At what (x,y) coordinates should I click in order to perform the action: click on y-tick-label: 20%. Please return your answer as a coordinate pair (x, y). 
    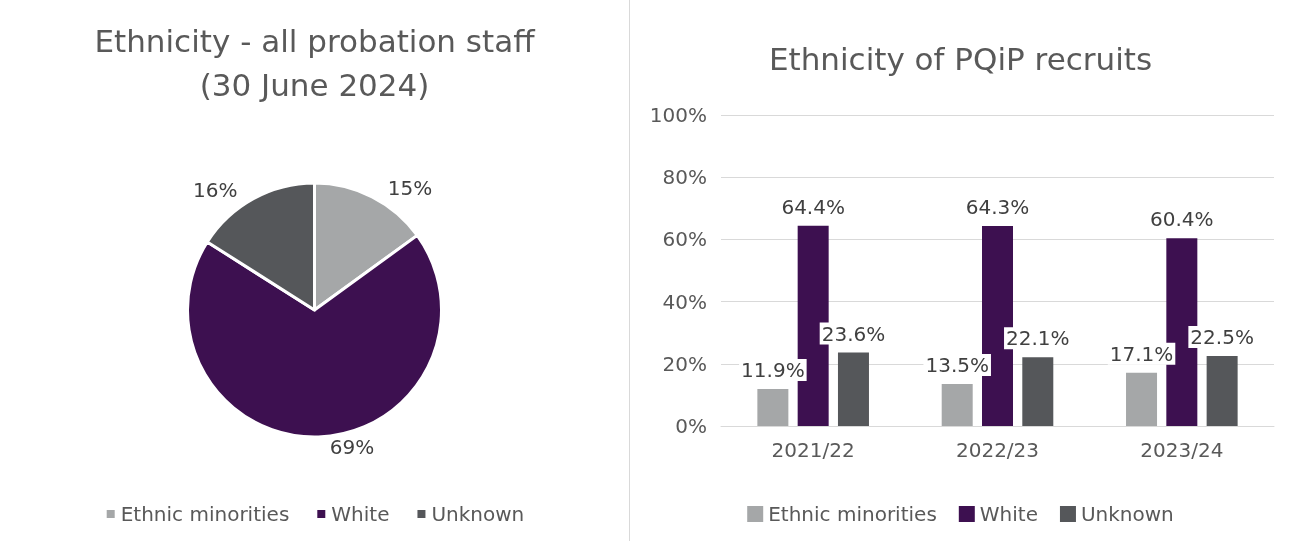
    Looking at the image, I should click on (684, 363).